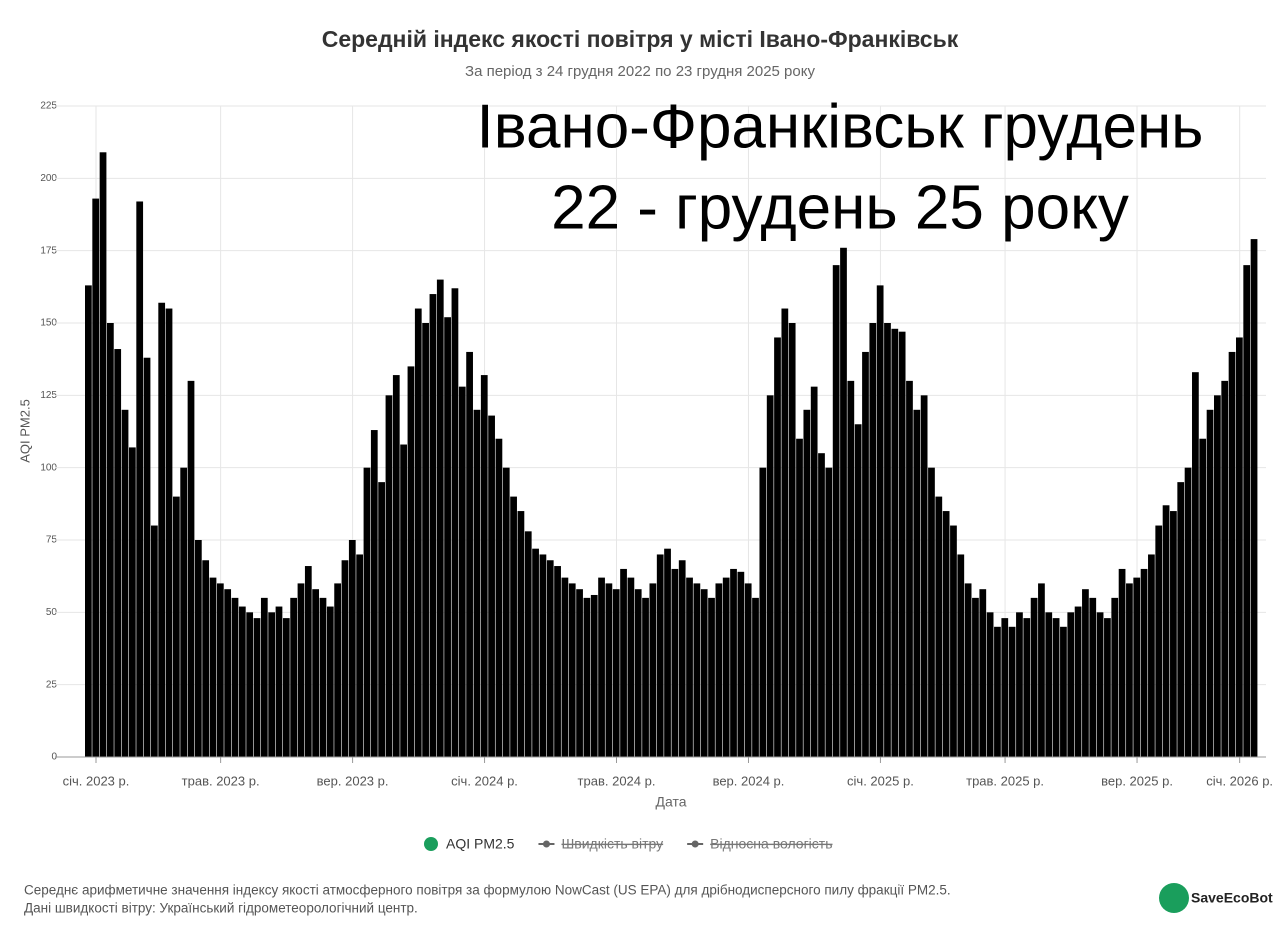 This screenshot has width=1280, height=931. What do you see at coordinates (353, 780) in the screenshot?
I see `x-tick-label: вер. 2023 р.` at bounding box center [353, 780].